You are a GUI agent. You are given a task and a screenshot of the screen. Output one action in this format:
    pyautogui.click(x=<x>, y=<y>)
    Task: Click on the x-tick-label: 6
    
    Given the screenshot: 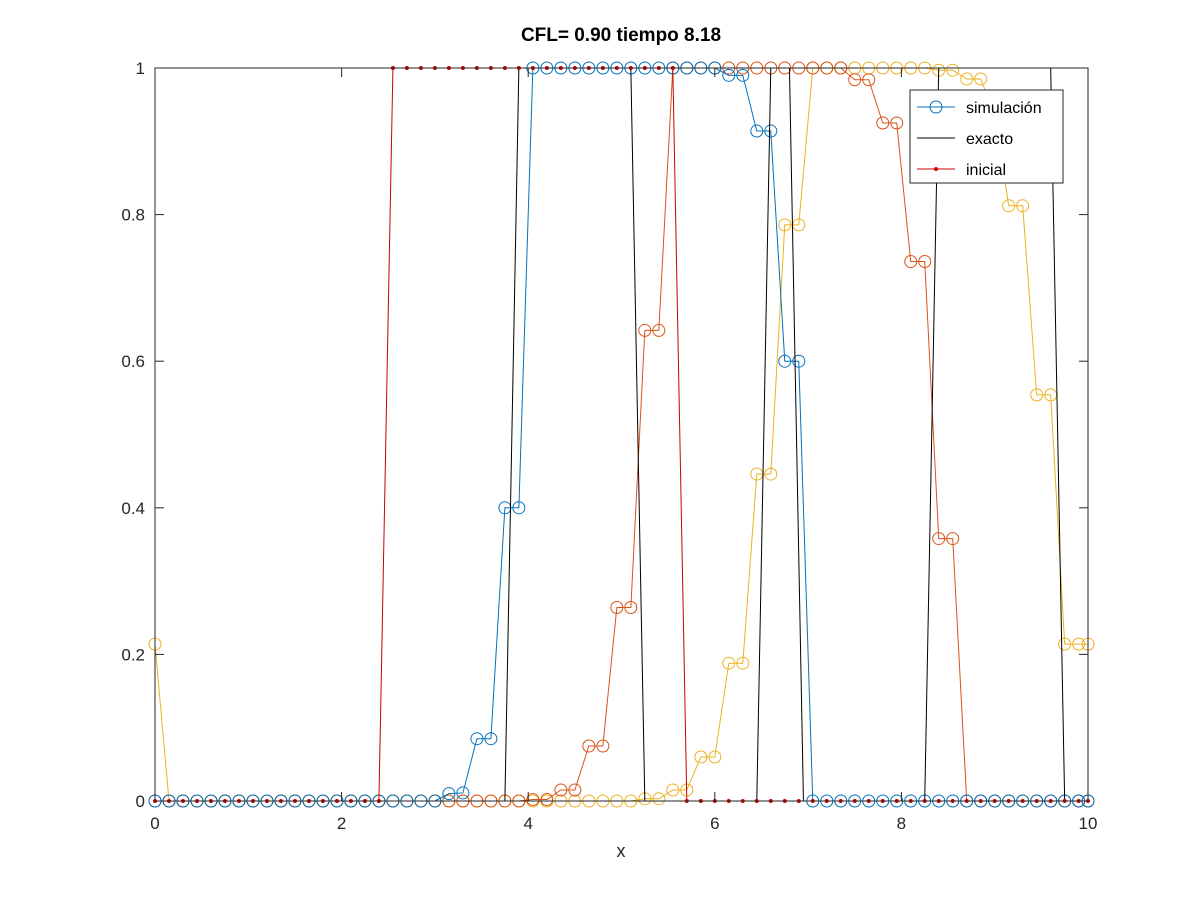 What is the action you would take?
    pyautogui.click(x=714, y=823)
    